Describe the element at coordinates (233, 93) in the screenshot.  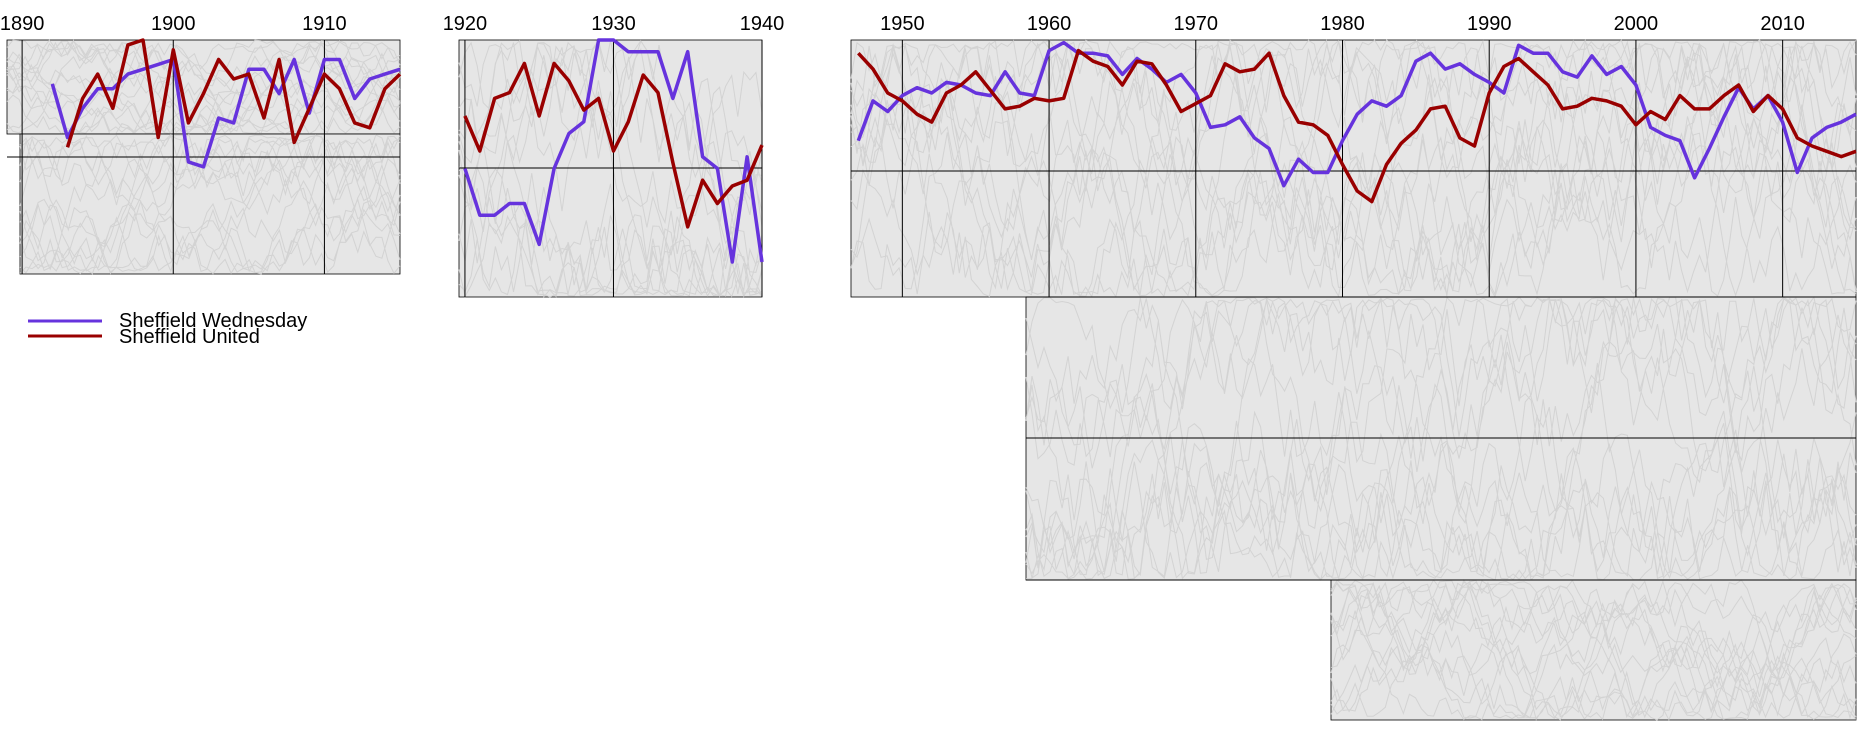
I see `panel-1-series-sheffield-united` at that location.